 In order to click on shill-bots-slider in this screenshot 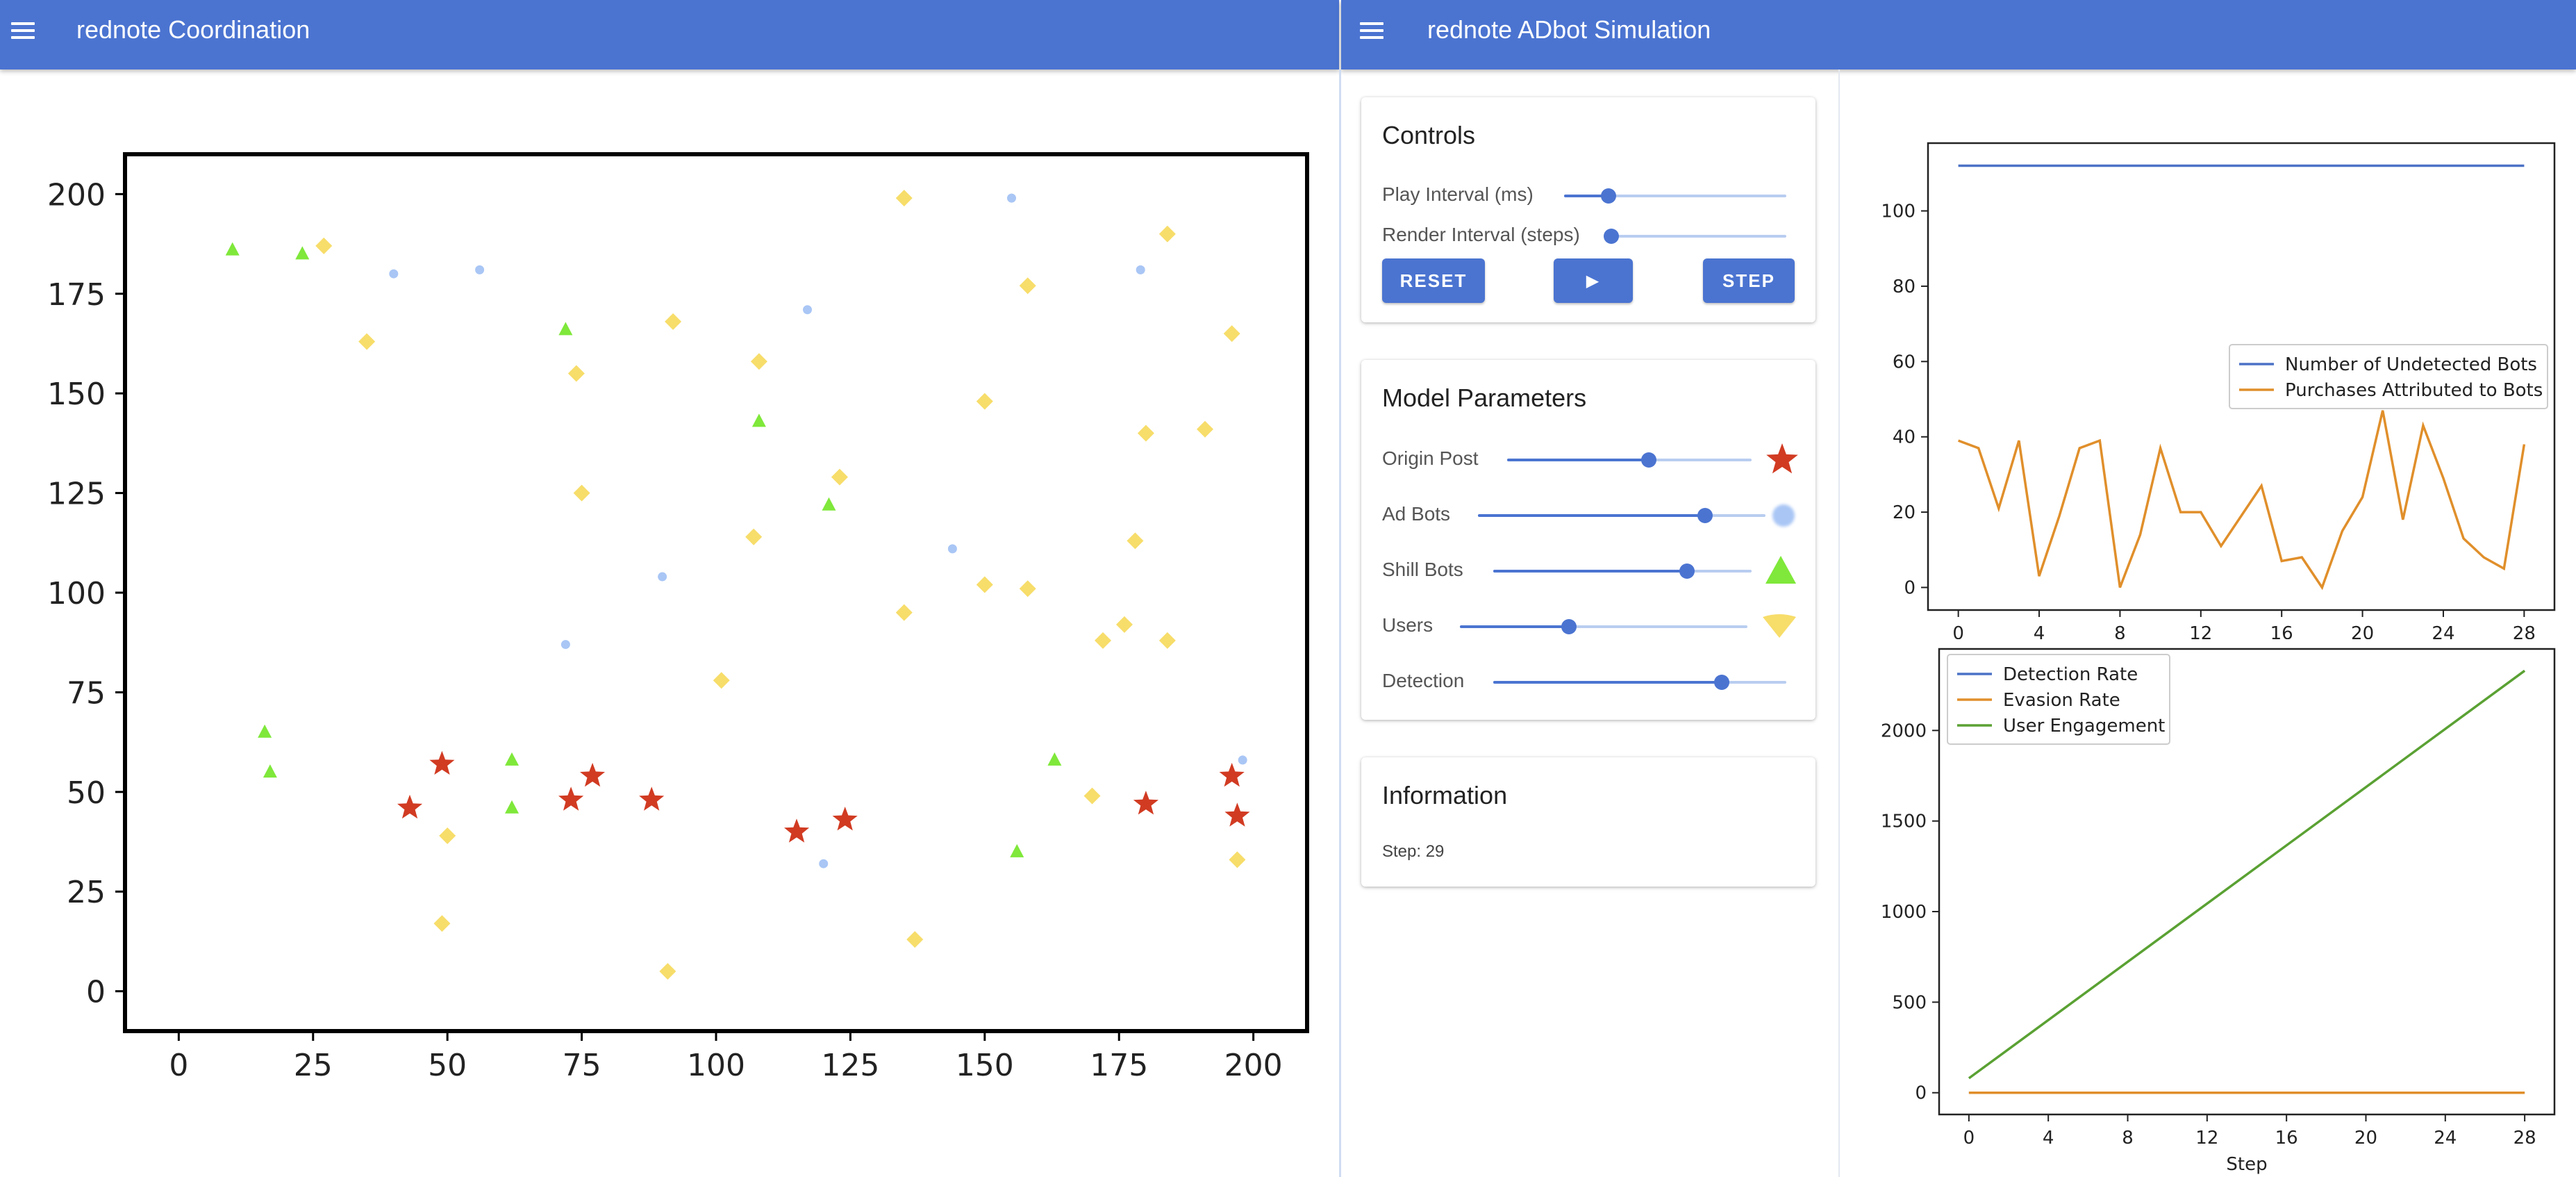, I will do `click(1622, 571)`.